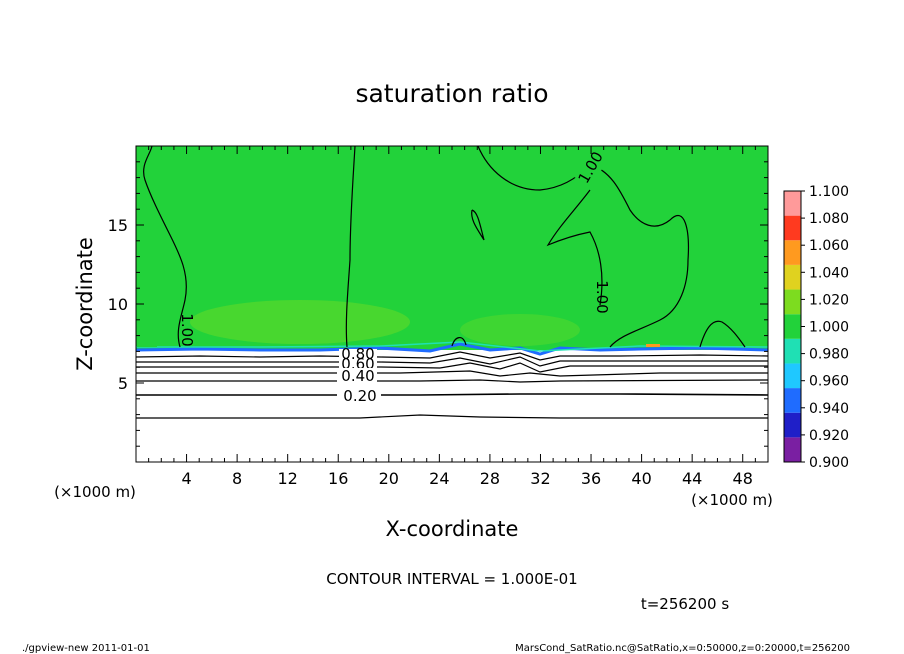  Describe the element at coordinates (85, 304) in the screenshot. I see `y-axis-title: Z-coordinate` at that location.